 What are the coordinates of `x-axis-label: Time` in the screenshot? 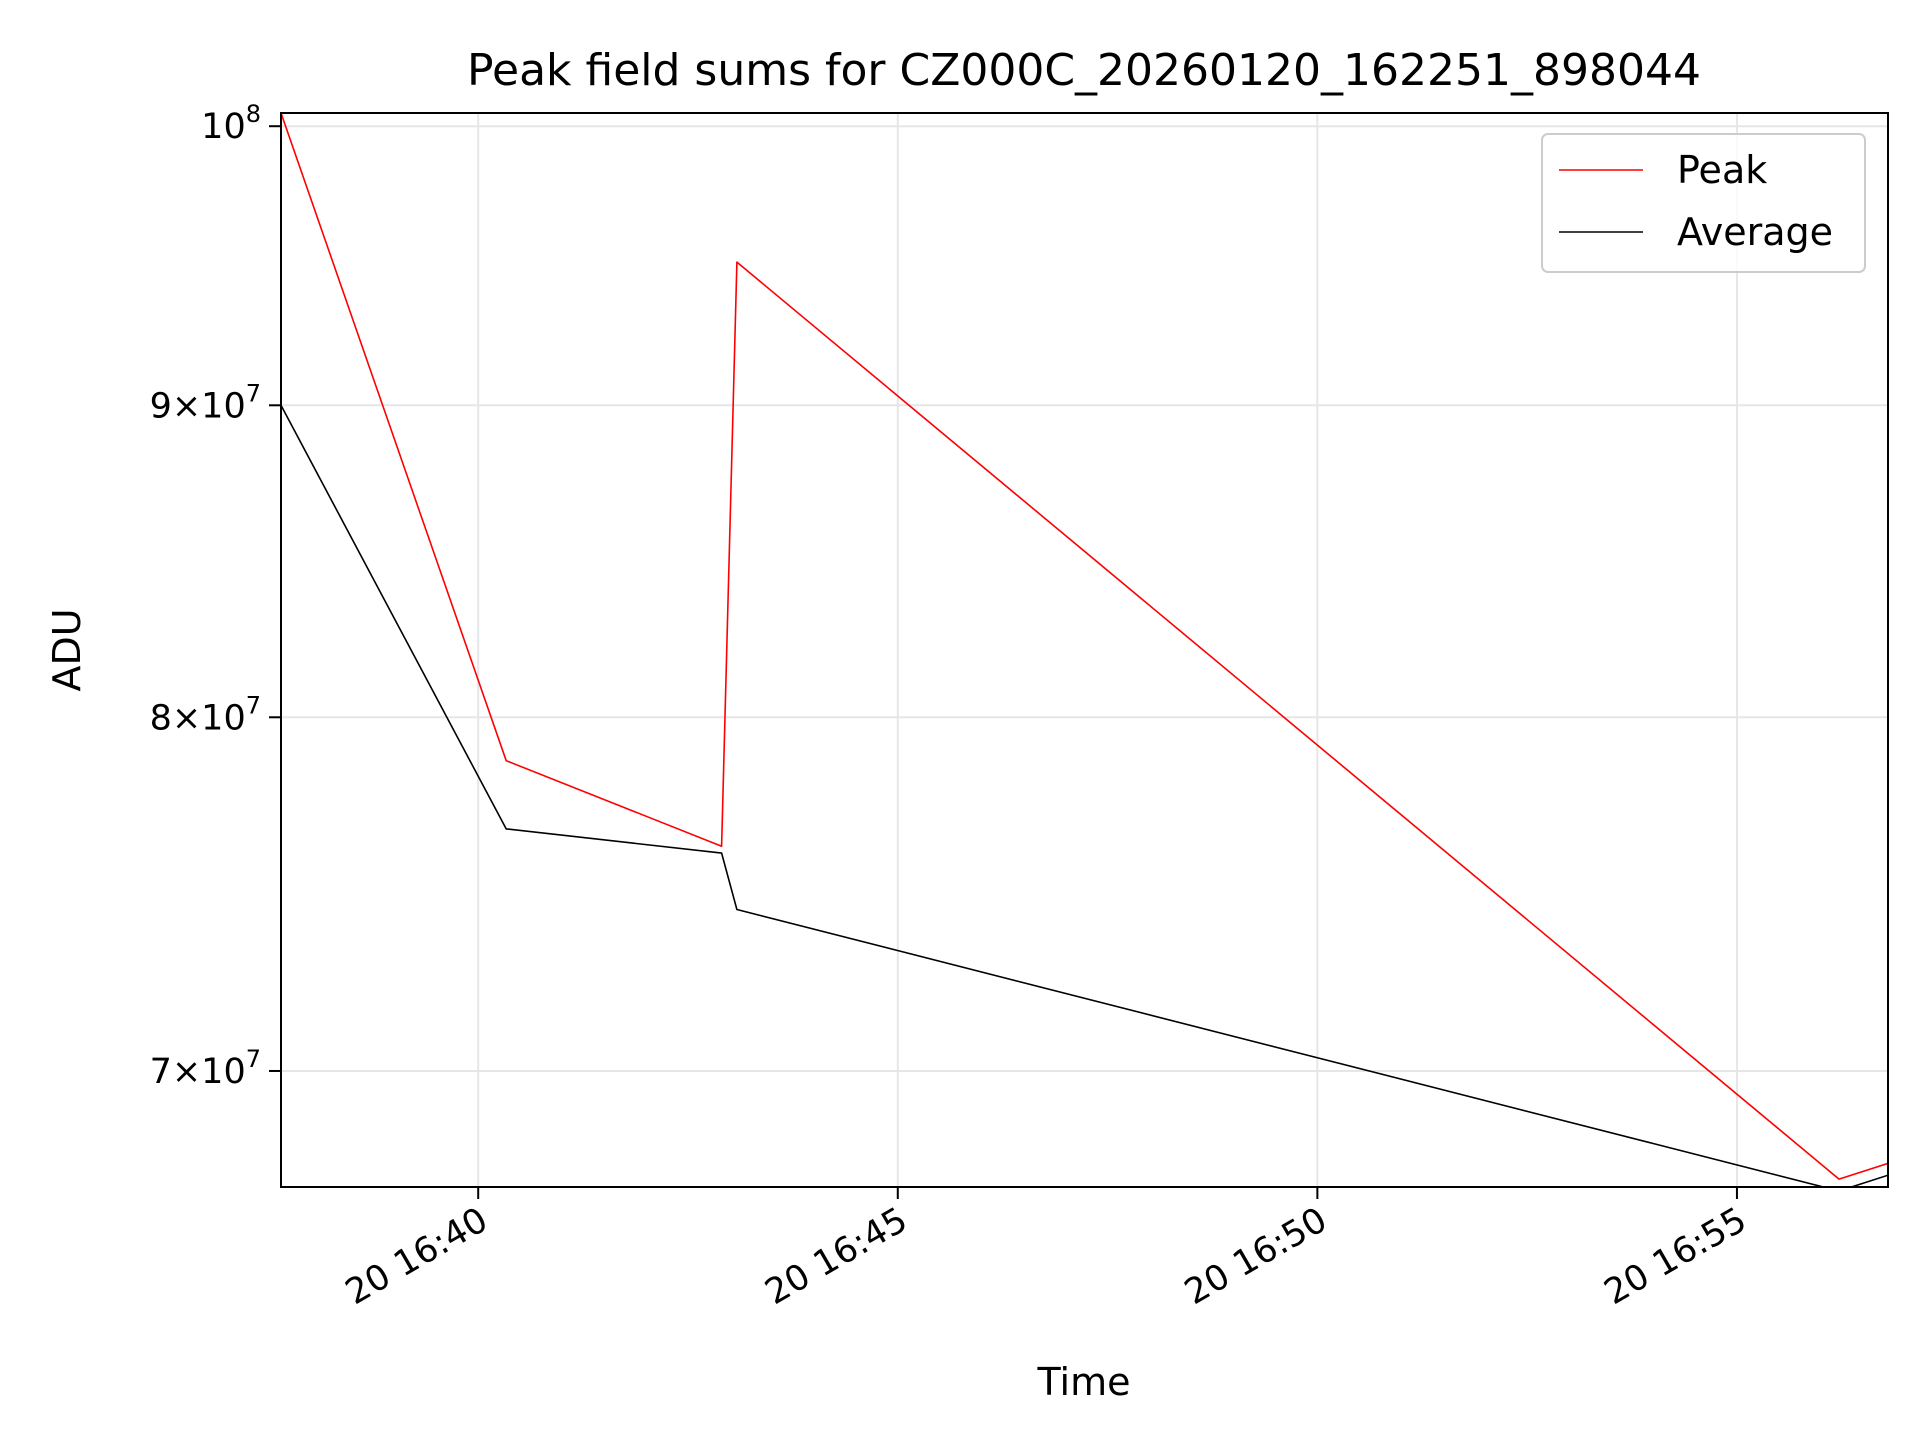 It's located at (1084, 1382).